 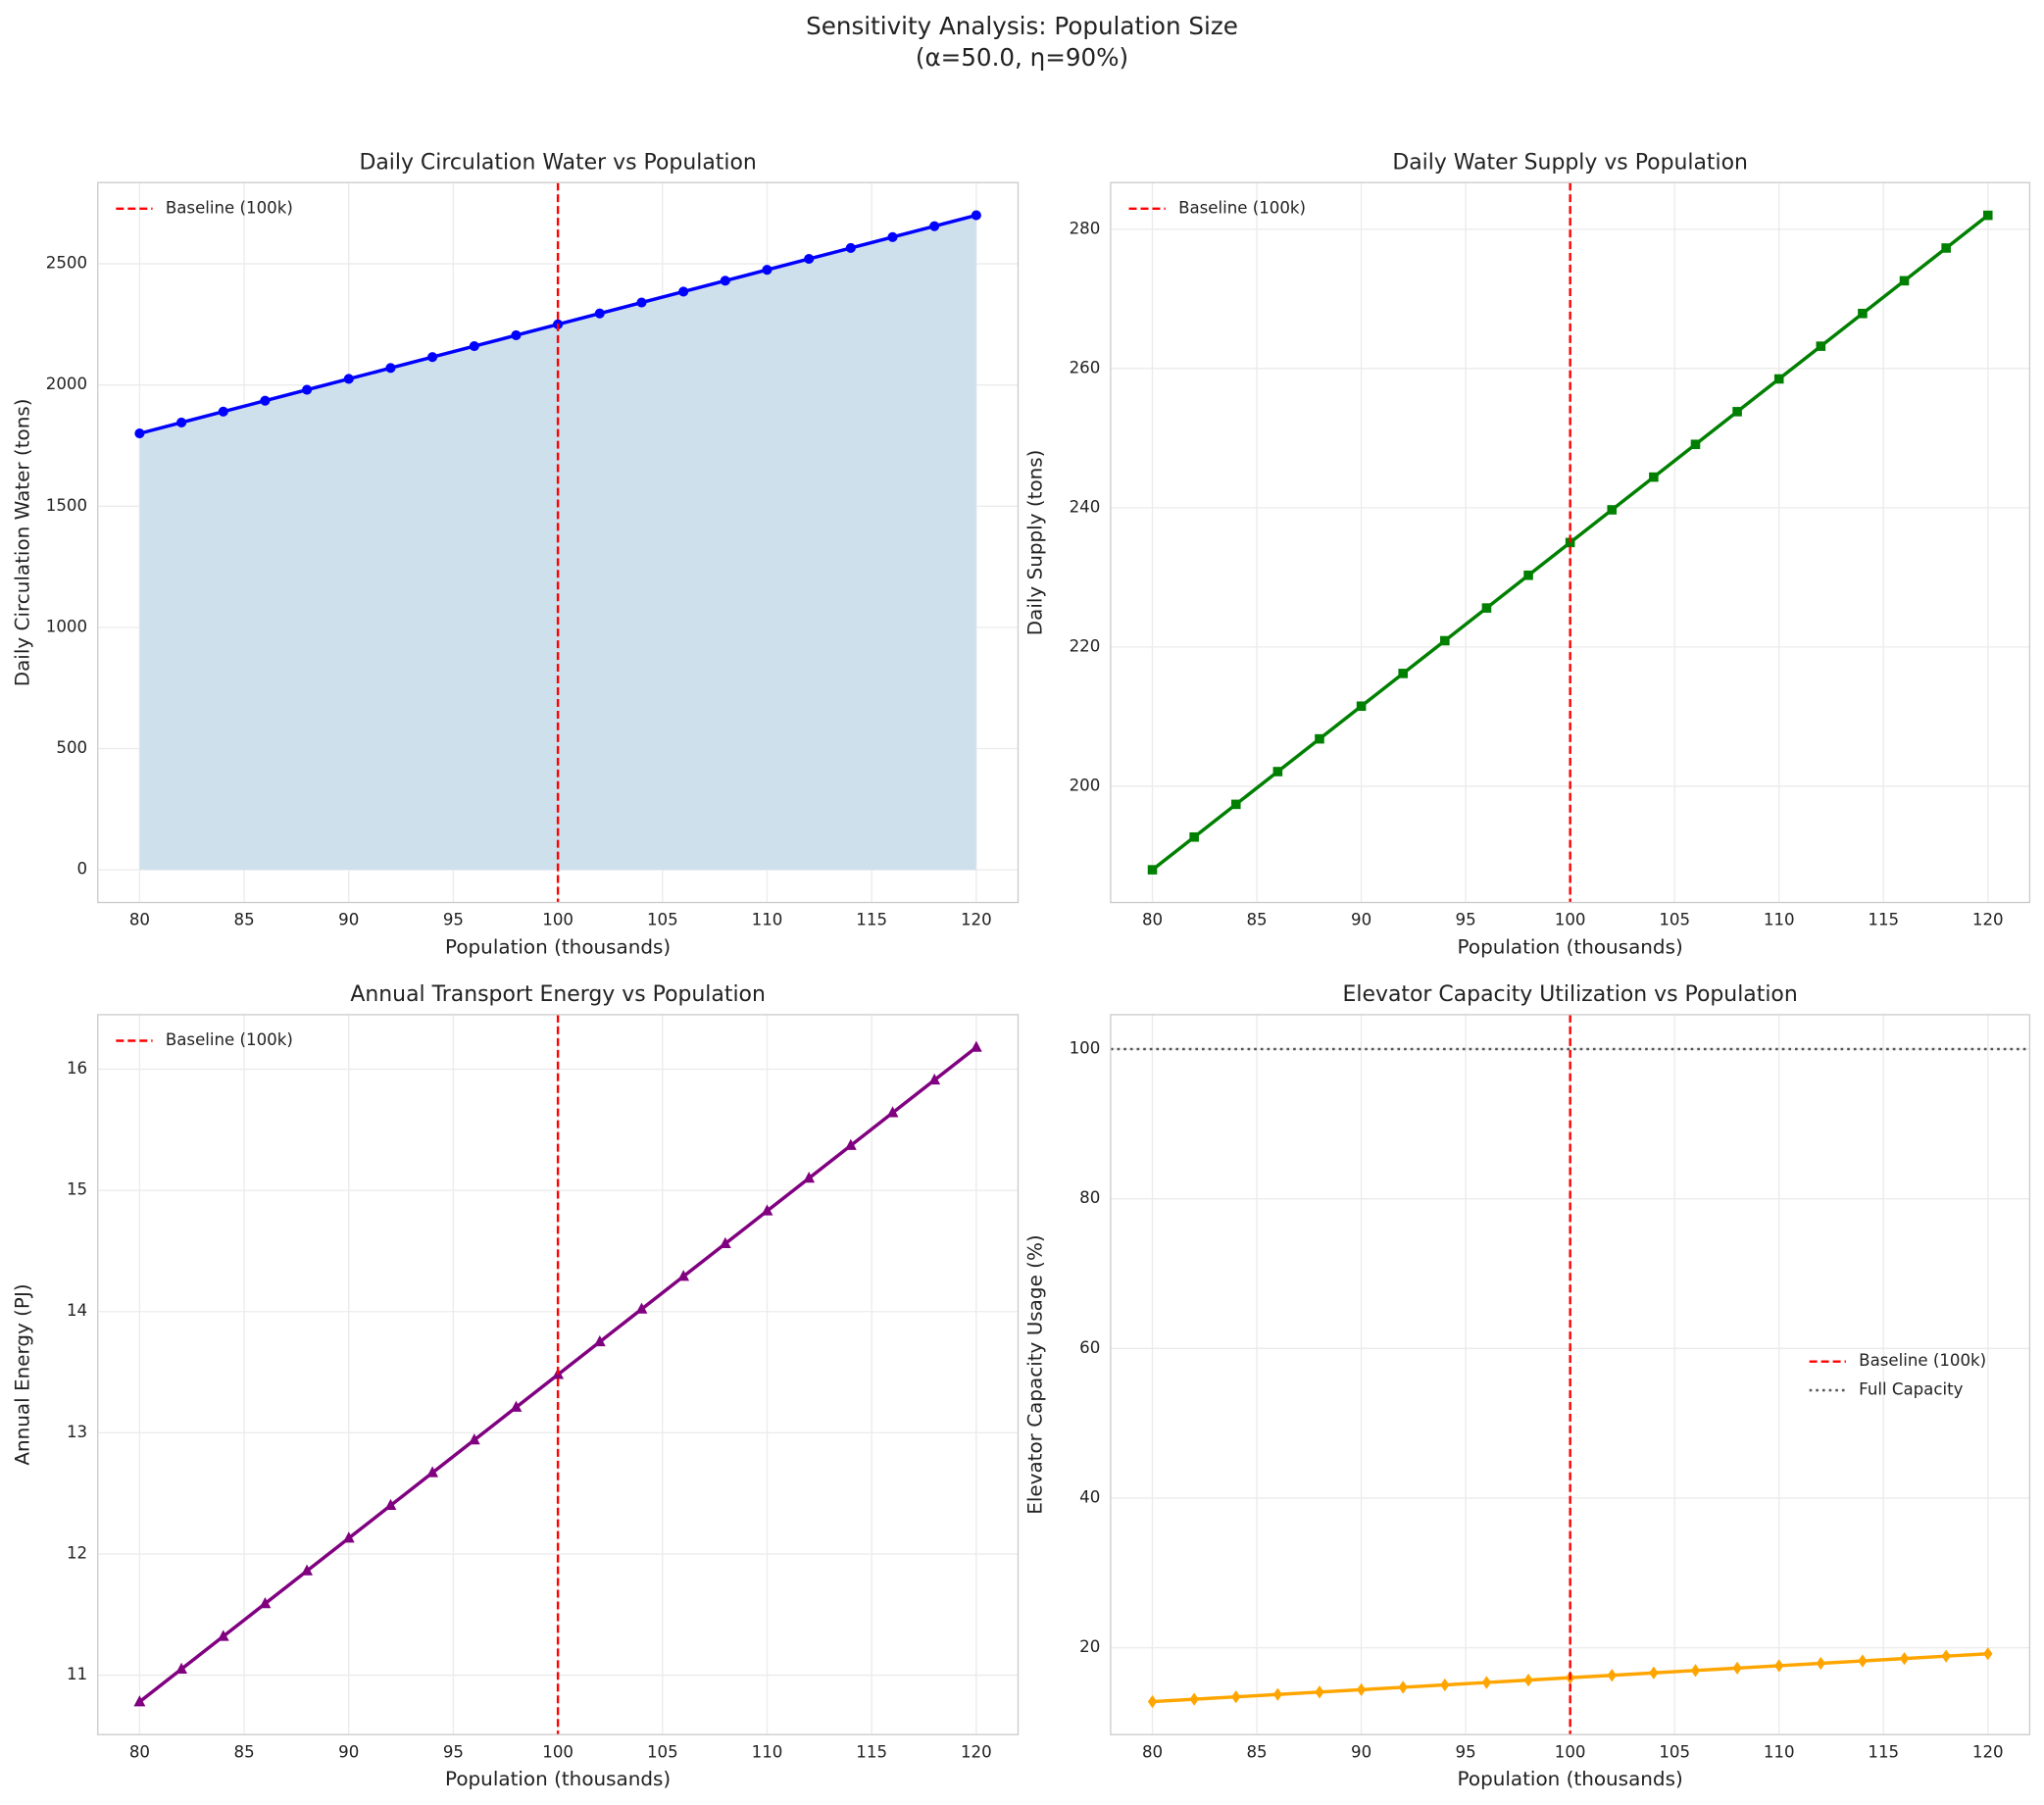 I want to click on y-tick-label: 15, so click(x=77, y=1189).